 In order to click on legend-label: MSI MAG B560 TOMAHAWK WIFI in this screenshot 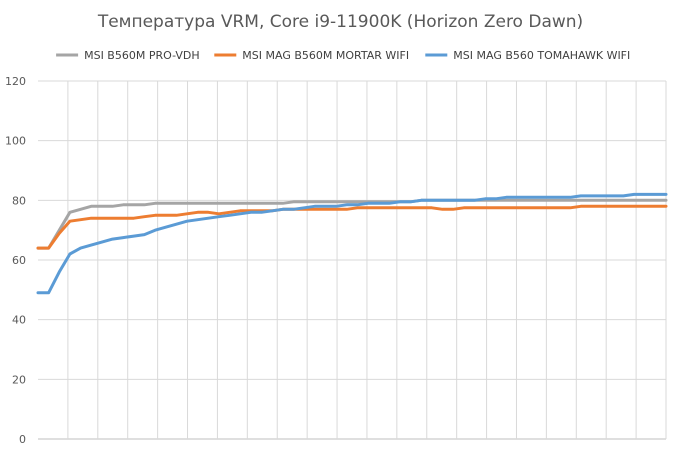, I will do `click(541, 55)`.